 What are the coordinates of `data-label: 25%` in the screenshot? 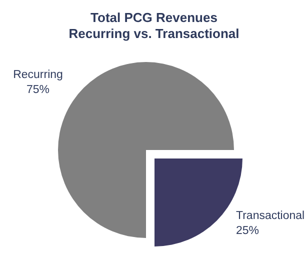 It's located at (248, 231).